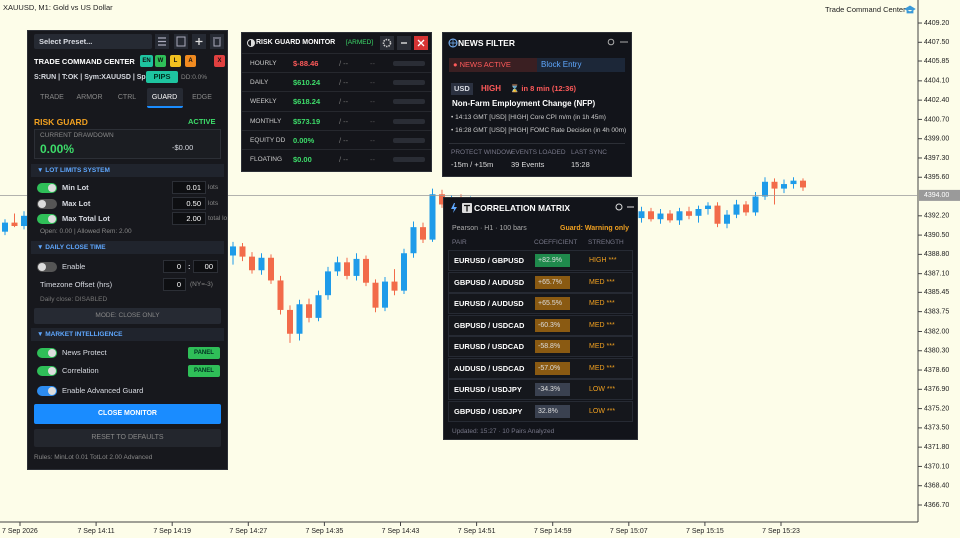 The width and height of the screenshot is (960, 538). What do you see at coordinates (406, 43) in the screenshot?
I see `monitor-controls` at bounding box center [406, 43].